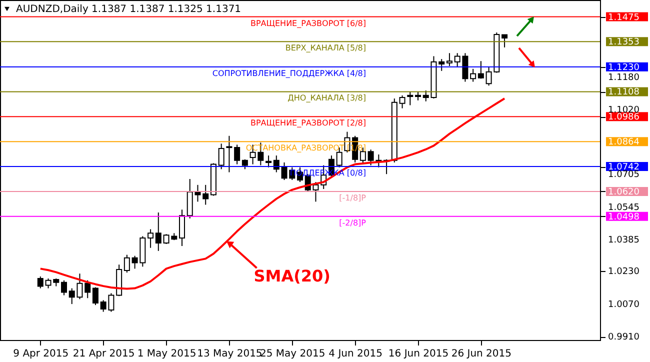 The image size is (650, 362). What do you see at coordinates (624, 43) in the screenshot?
I see `y-tick-label: 1.1353` at bounding box center [624, 43].